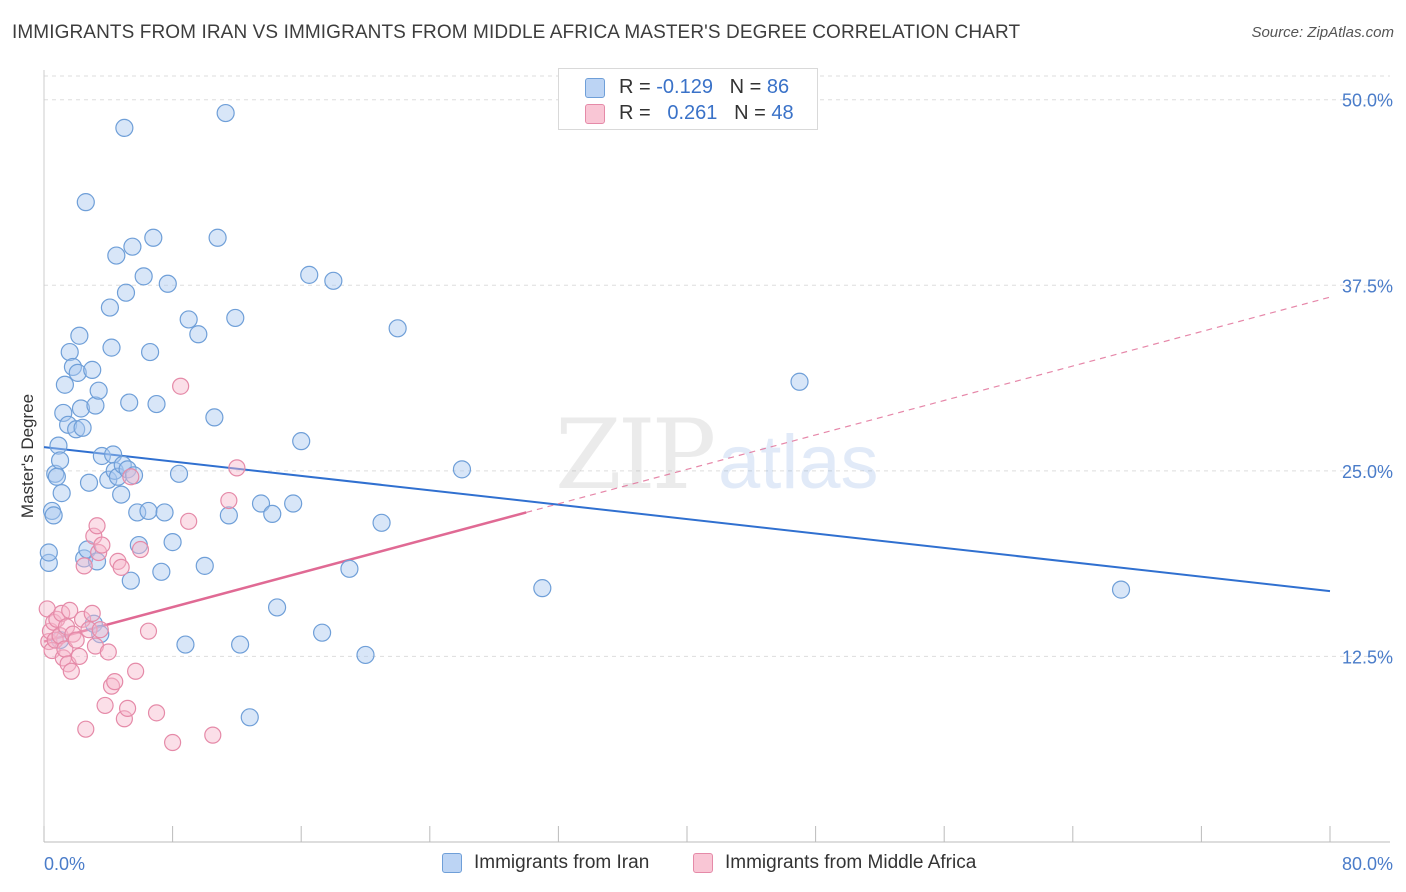 This screenshot has height=892, width=1406. What do you see at coordinates (452, 863) in the screenshot?
I see `bottom-legend-swatch-iran` at bounding box center [452, 863].